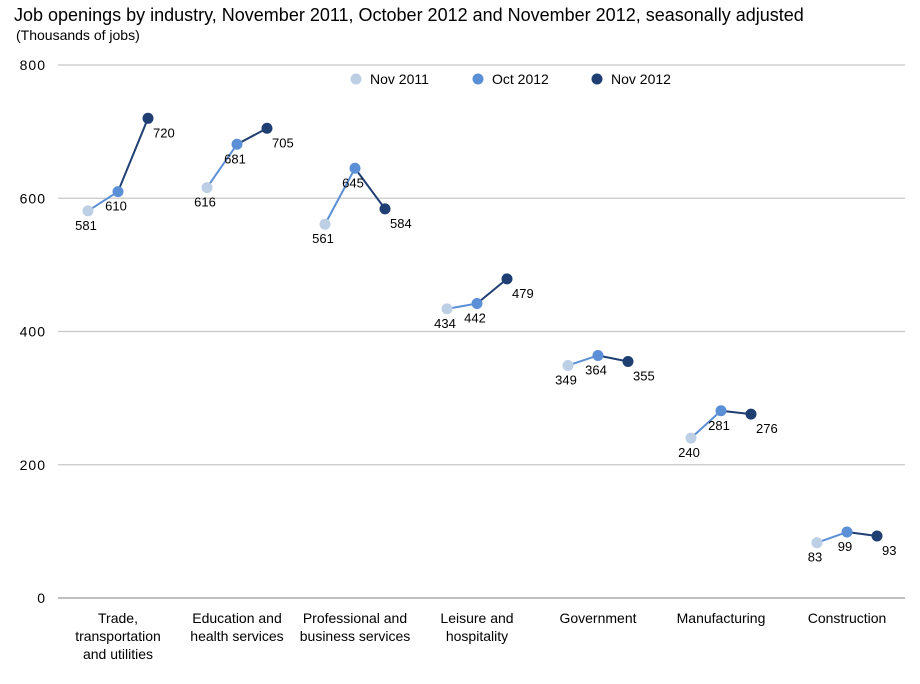 The width and height of the screenshot is (920, 684). I want to click on legend-item: Nov 2011, so click(389, 79).